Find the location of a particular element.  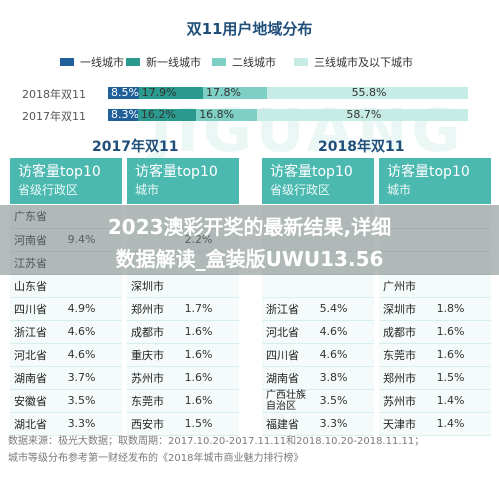

table-row is located at coordinates (318, 286).